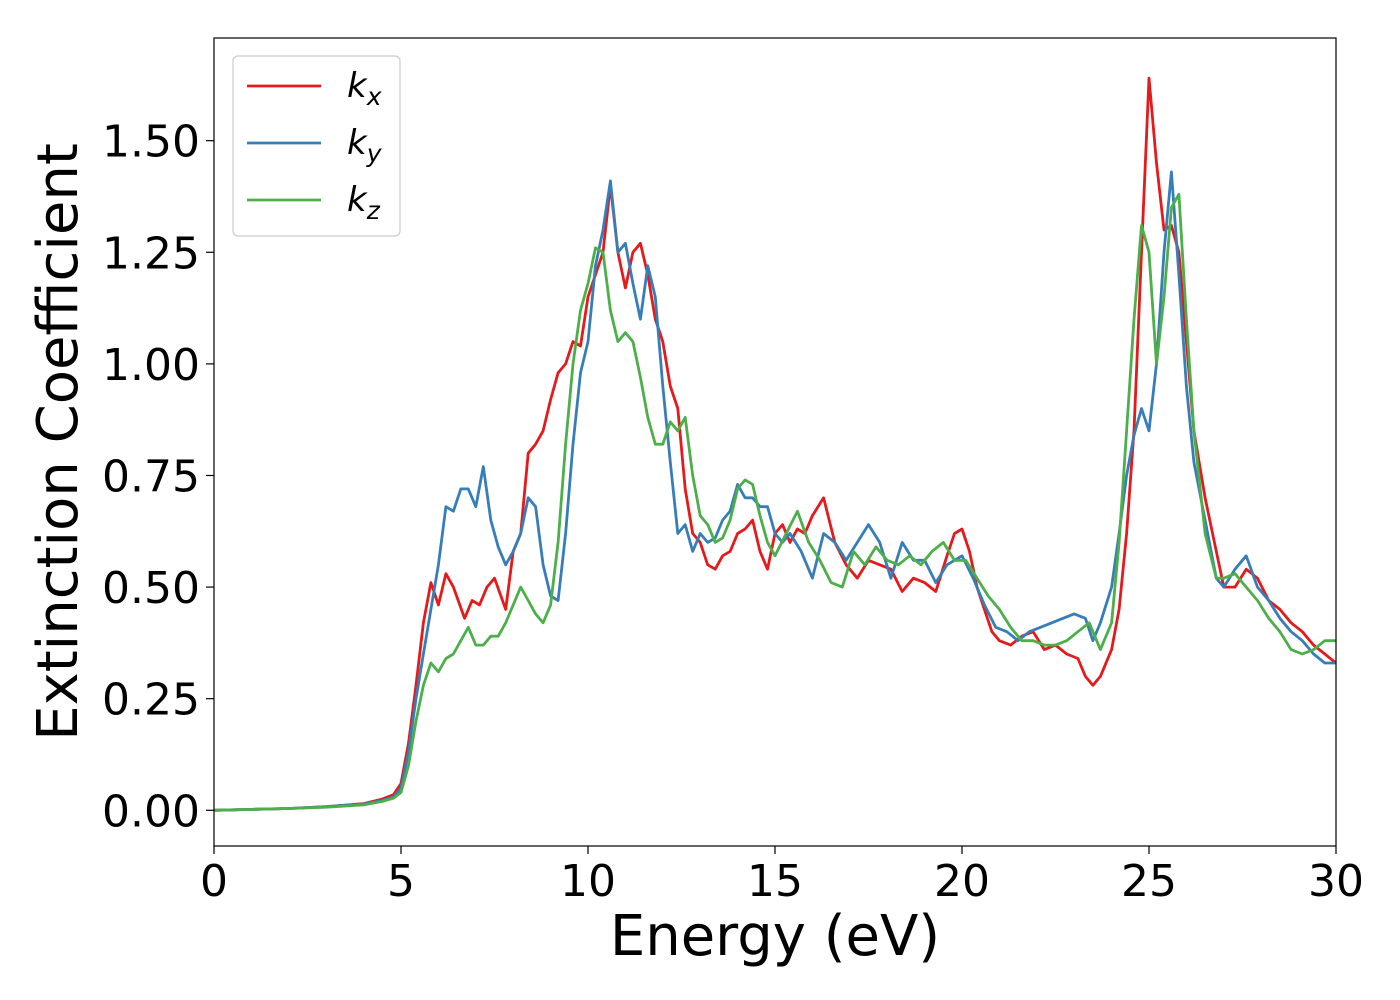 This screenshot has height=1000, width=1400. What do you see at coordinates (151, 365) in the screenshot?
I see `y-tick-label: 1.00` at bounding box center [151, 365].